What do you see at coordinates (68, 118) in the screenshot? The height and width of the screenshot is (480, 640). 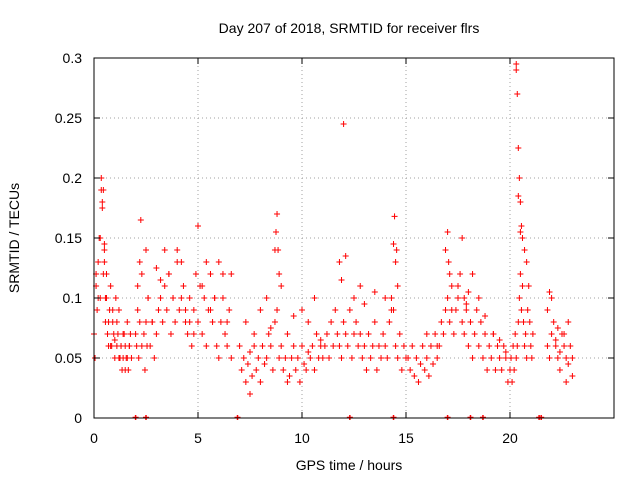 I see `y-tick-label: 0.25` at bounding box center [68, 118].